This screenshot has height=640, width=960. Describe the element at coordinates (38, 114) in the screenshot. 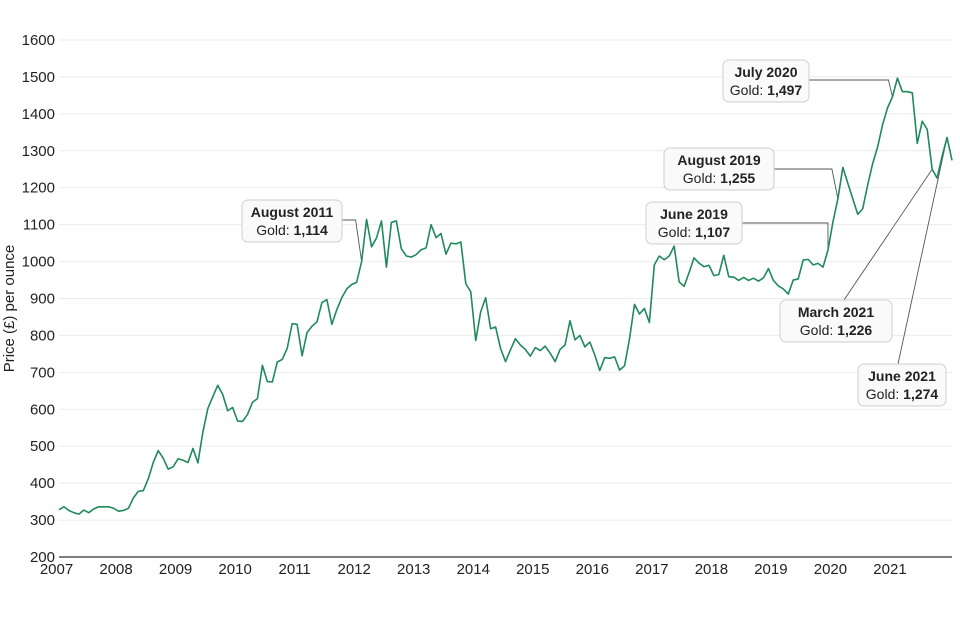

I see `y-tick-label: 1400` at that location.